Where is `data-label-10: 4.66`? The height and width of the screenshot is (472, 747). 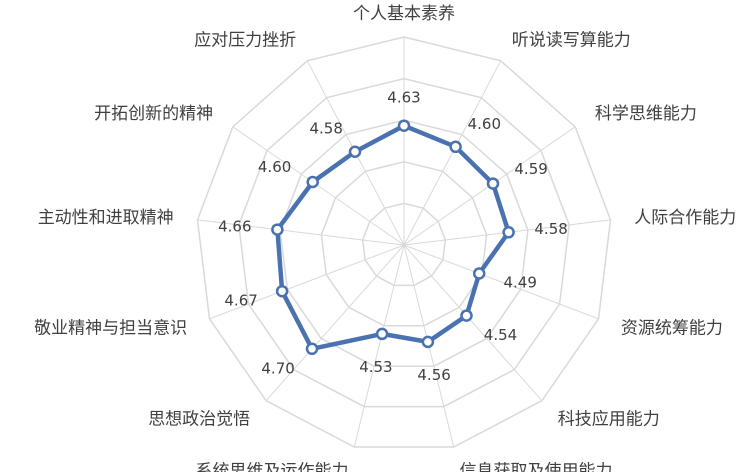 data-label-10: 4.66 is located at coordinates (234, 227).